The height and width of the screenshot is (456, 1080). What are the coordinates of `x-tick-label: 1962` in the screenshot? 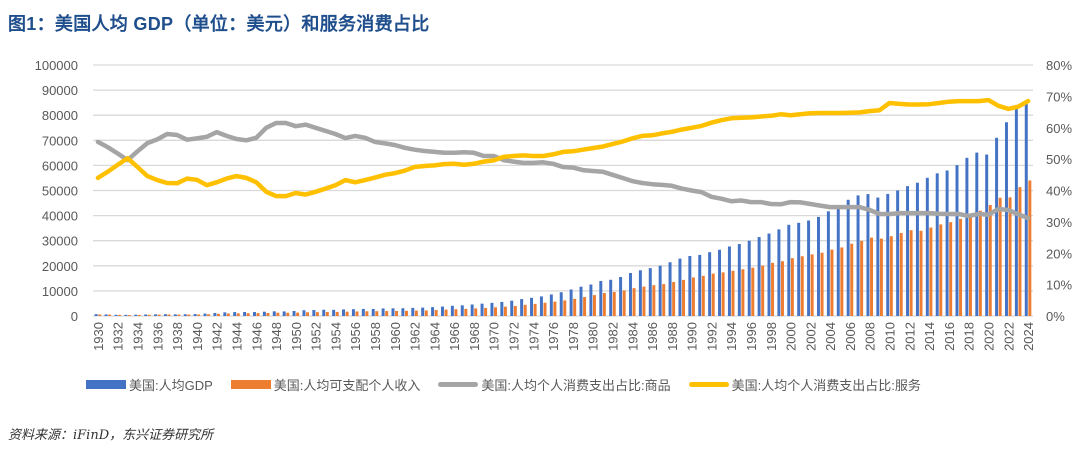 It's located at (415, 336).